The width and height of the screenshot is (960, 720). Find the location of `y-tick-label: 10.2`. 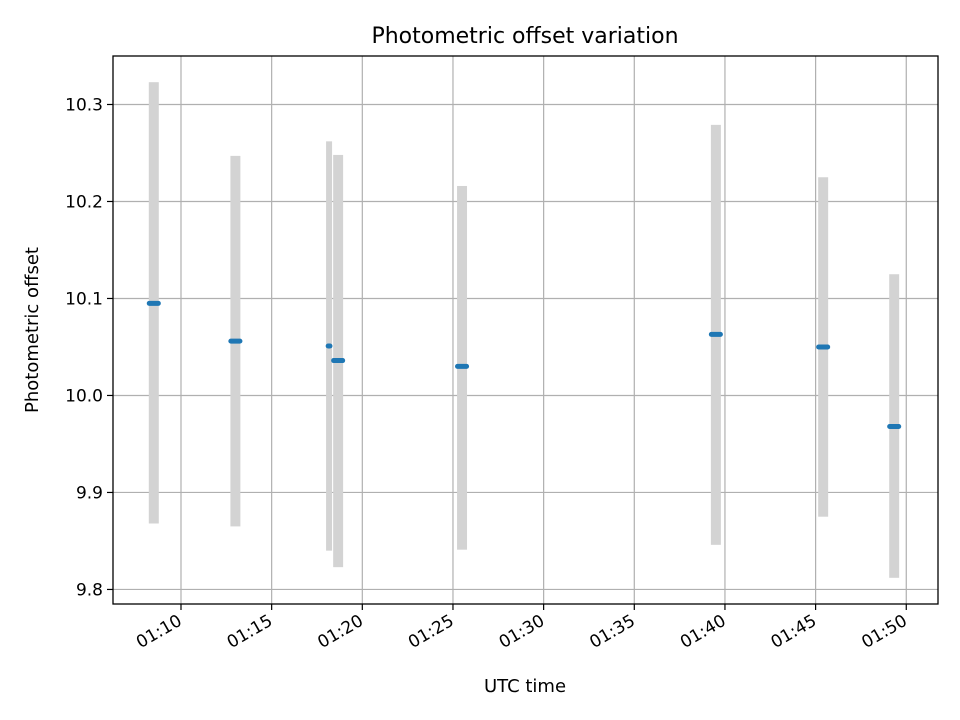

y-tick-label: 10.2 is located at coordinates (84, 202).